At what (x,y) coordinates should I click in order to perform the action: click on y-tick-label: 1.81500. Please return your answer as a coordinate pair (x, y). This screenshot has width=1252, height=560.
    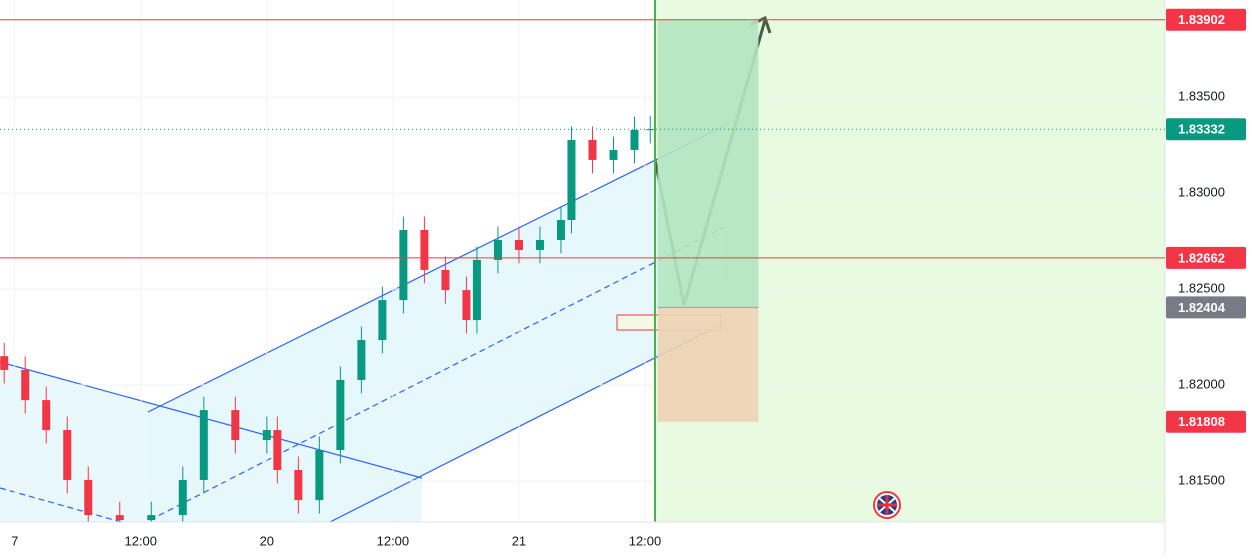
    Looking at the image, I should click on (1201, 479).